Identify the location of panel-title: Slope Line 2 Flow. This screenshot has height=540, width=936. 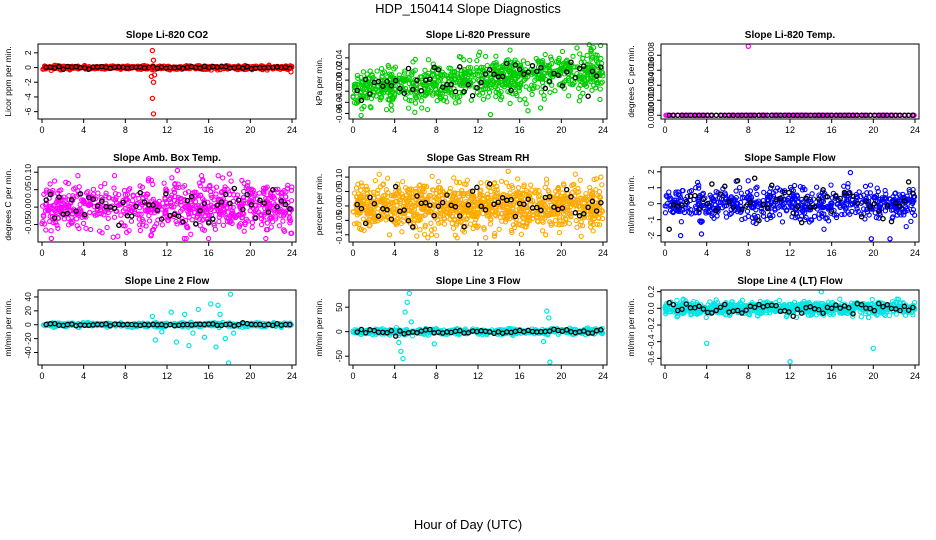
(167, 281).